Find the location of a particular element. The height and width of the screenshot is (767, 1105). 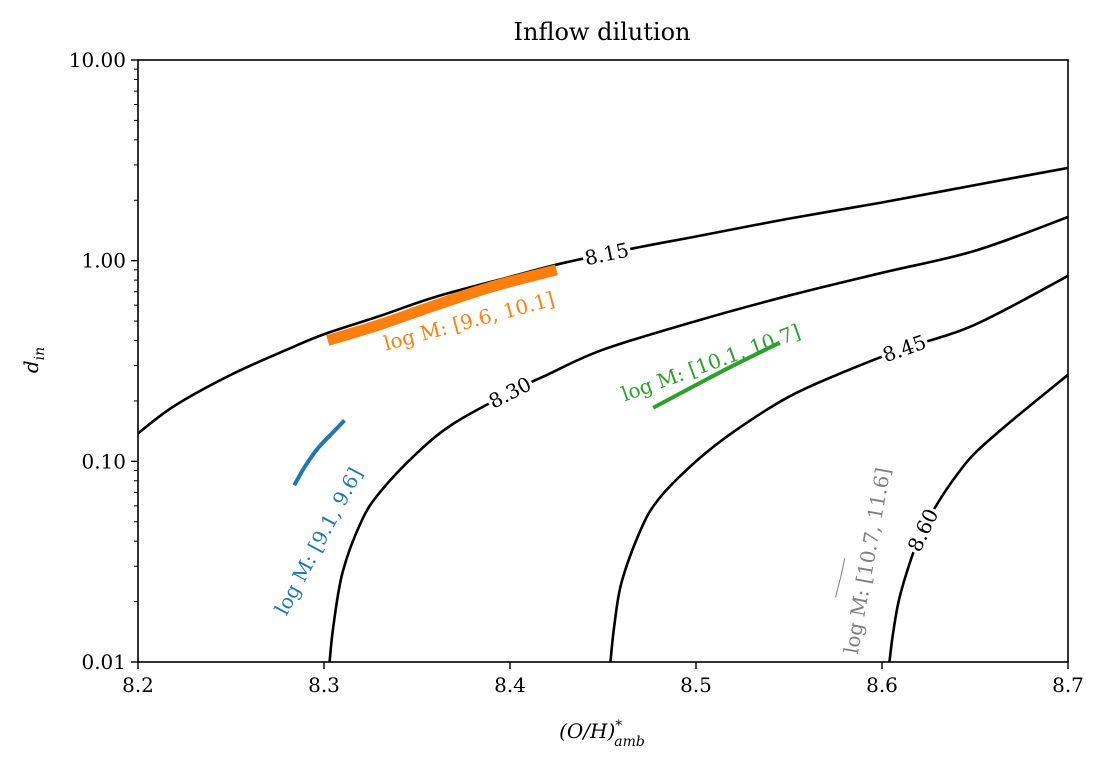

x-tick-label-5: 8.7 is located at coordinates (1068, 685).